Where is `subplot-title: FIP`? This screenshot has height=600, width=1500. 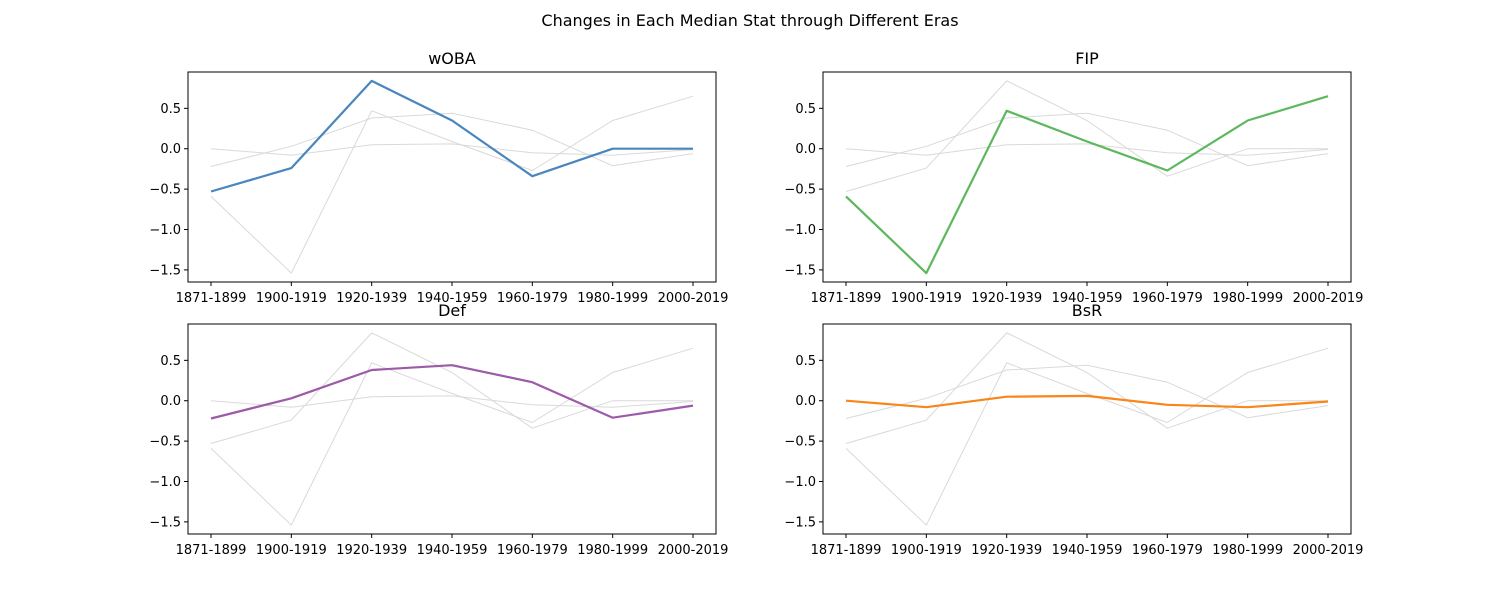 subplot-title: FIP is located at coordinates (1087, 58).